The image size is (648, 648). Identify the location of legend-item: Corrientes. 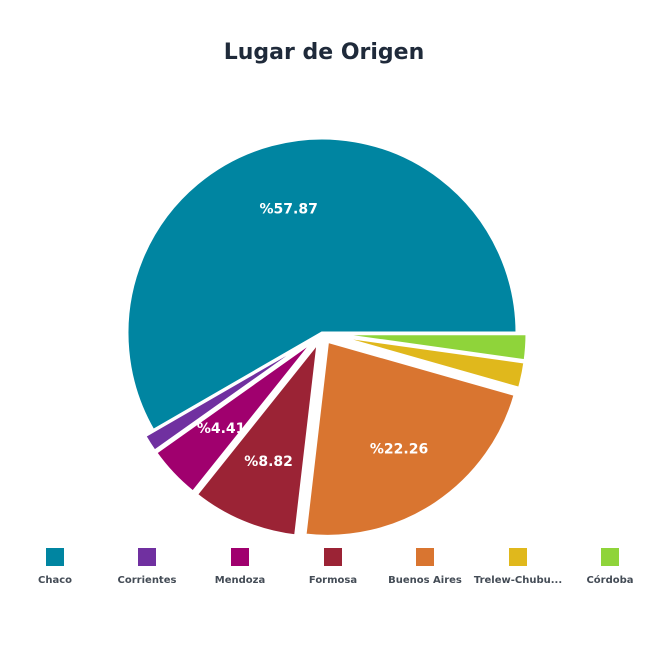
(147, 567).